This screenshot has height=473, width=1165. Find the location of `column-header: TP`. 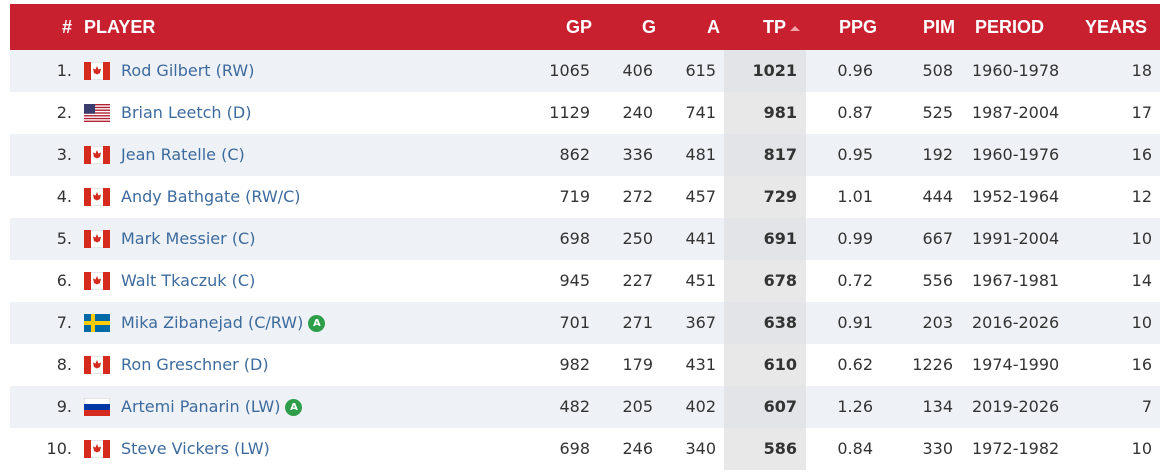

column-header: TP is located at coordinates (782, 27).